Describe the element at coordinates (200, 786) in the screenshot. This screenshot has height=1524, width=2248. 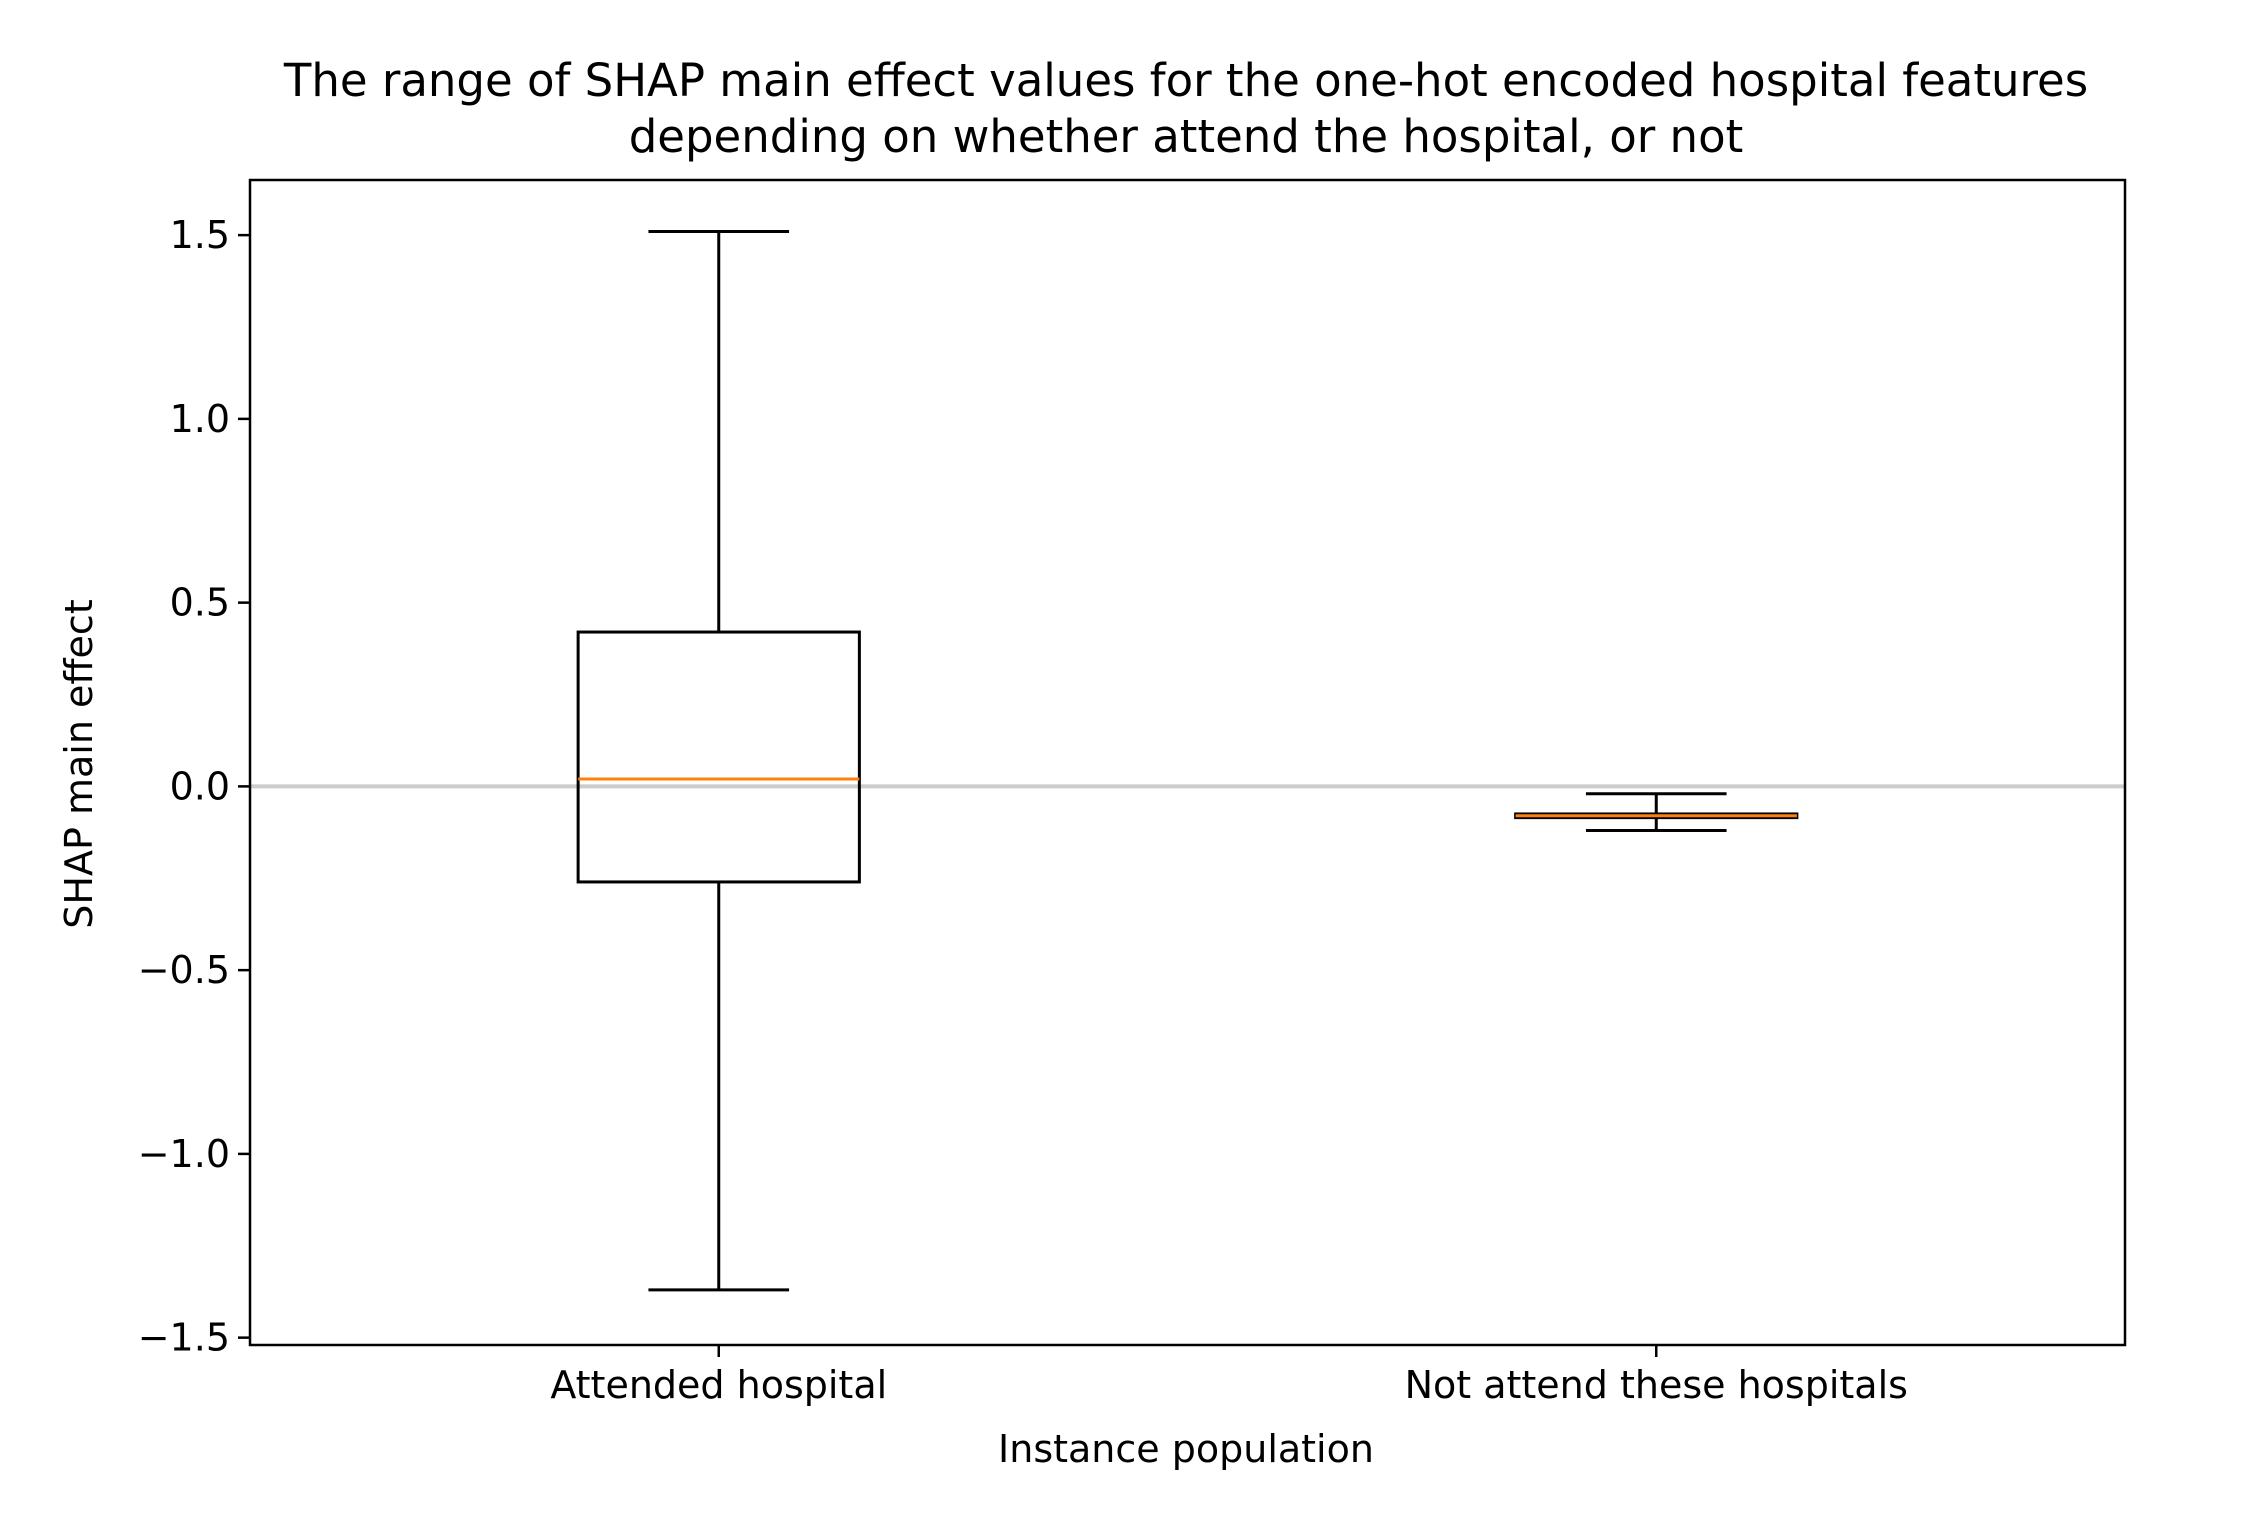
I see `y-tick-label: 0.0` at that location.